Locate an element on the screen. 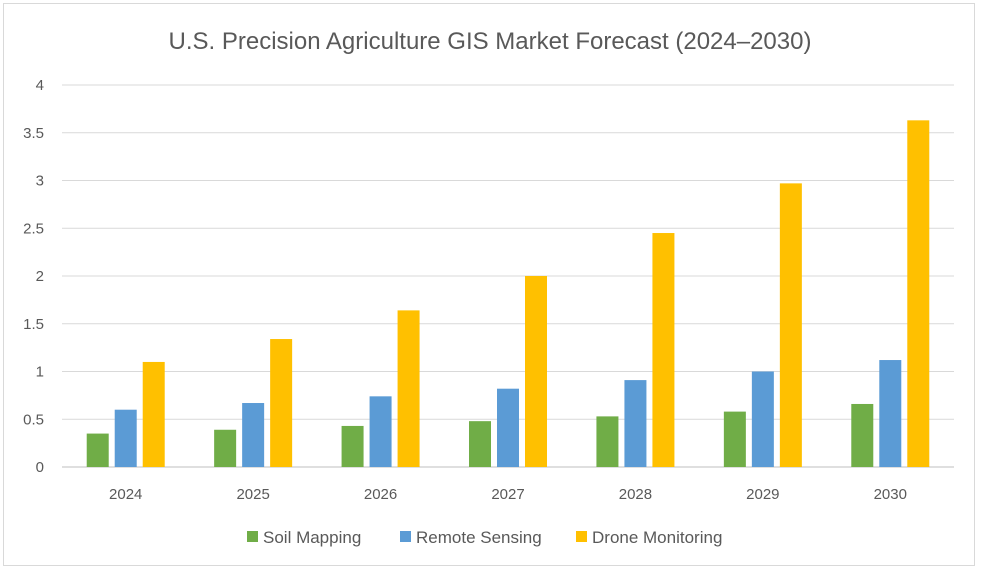  y-tick-label: 2 is located at coordinates (40, 276).